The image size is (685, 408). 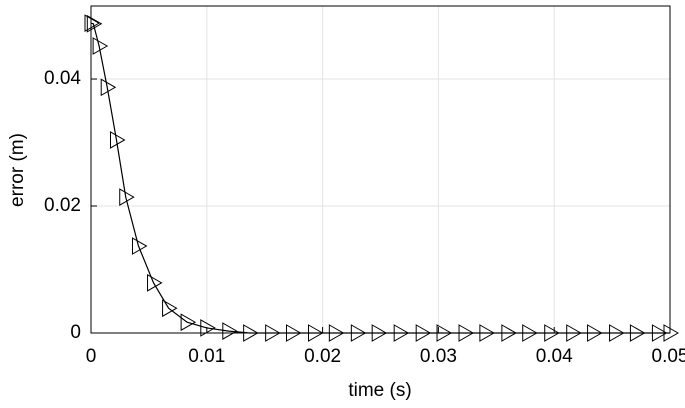 I want to click on x-tick-label: 0.01, so click(x=206, y=356).